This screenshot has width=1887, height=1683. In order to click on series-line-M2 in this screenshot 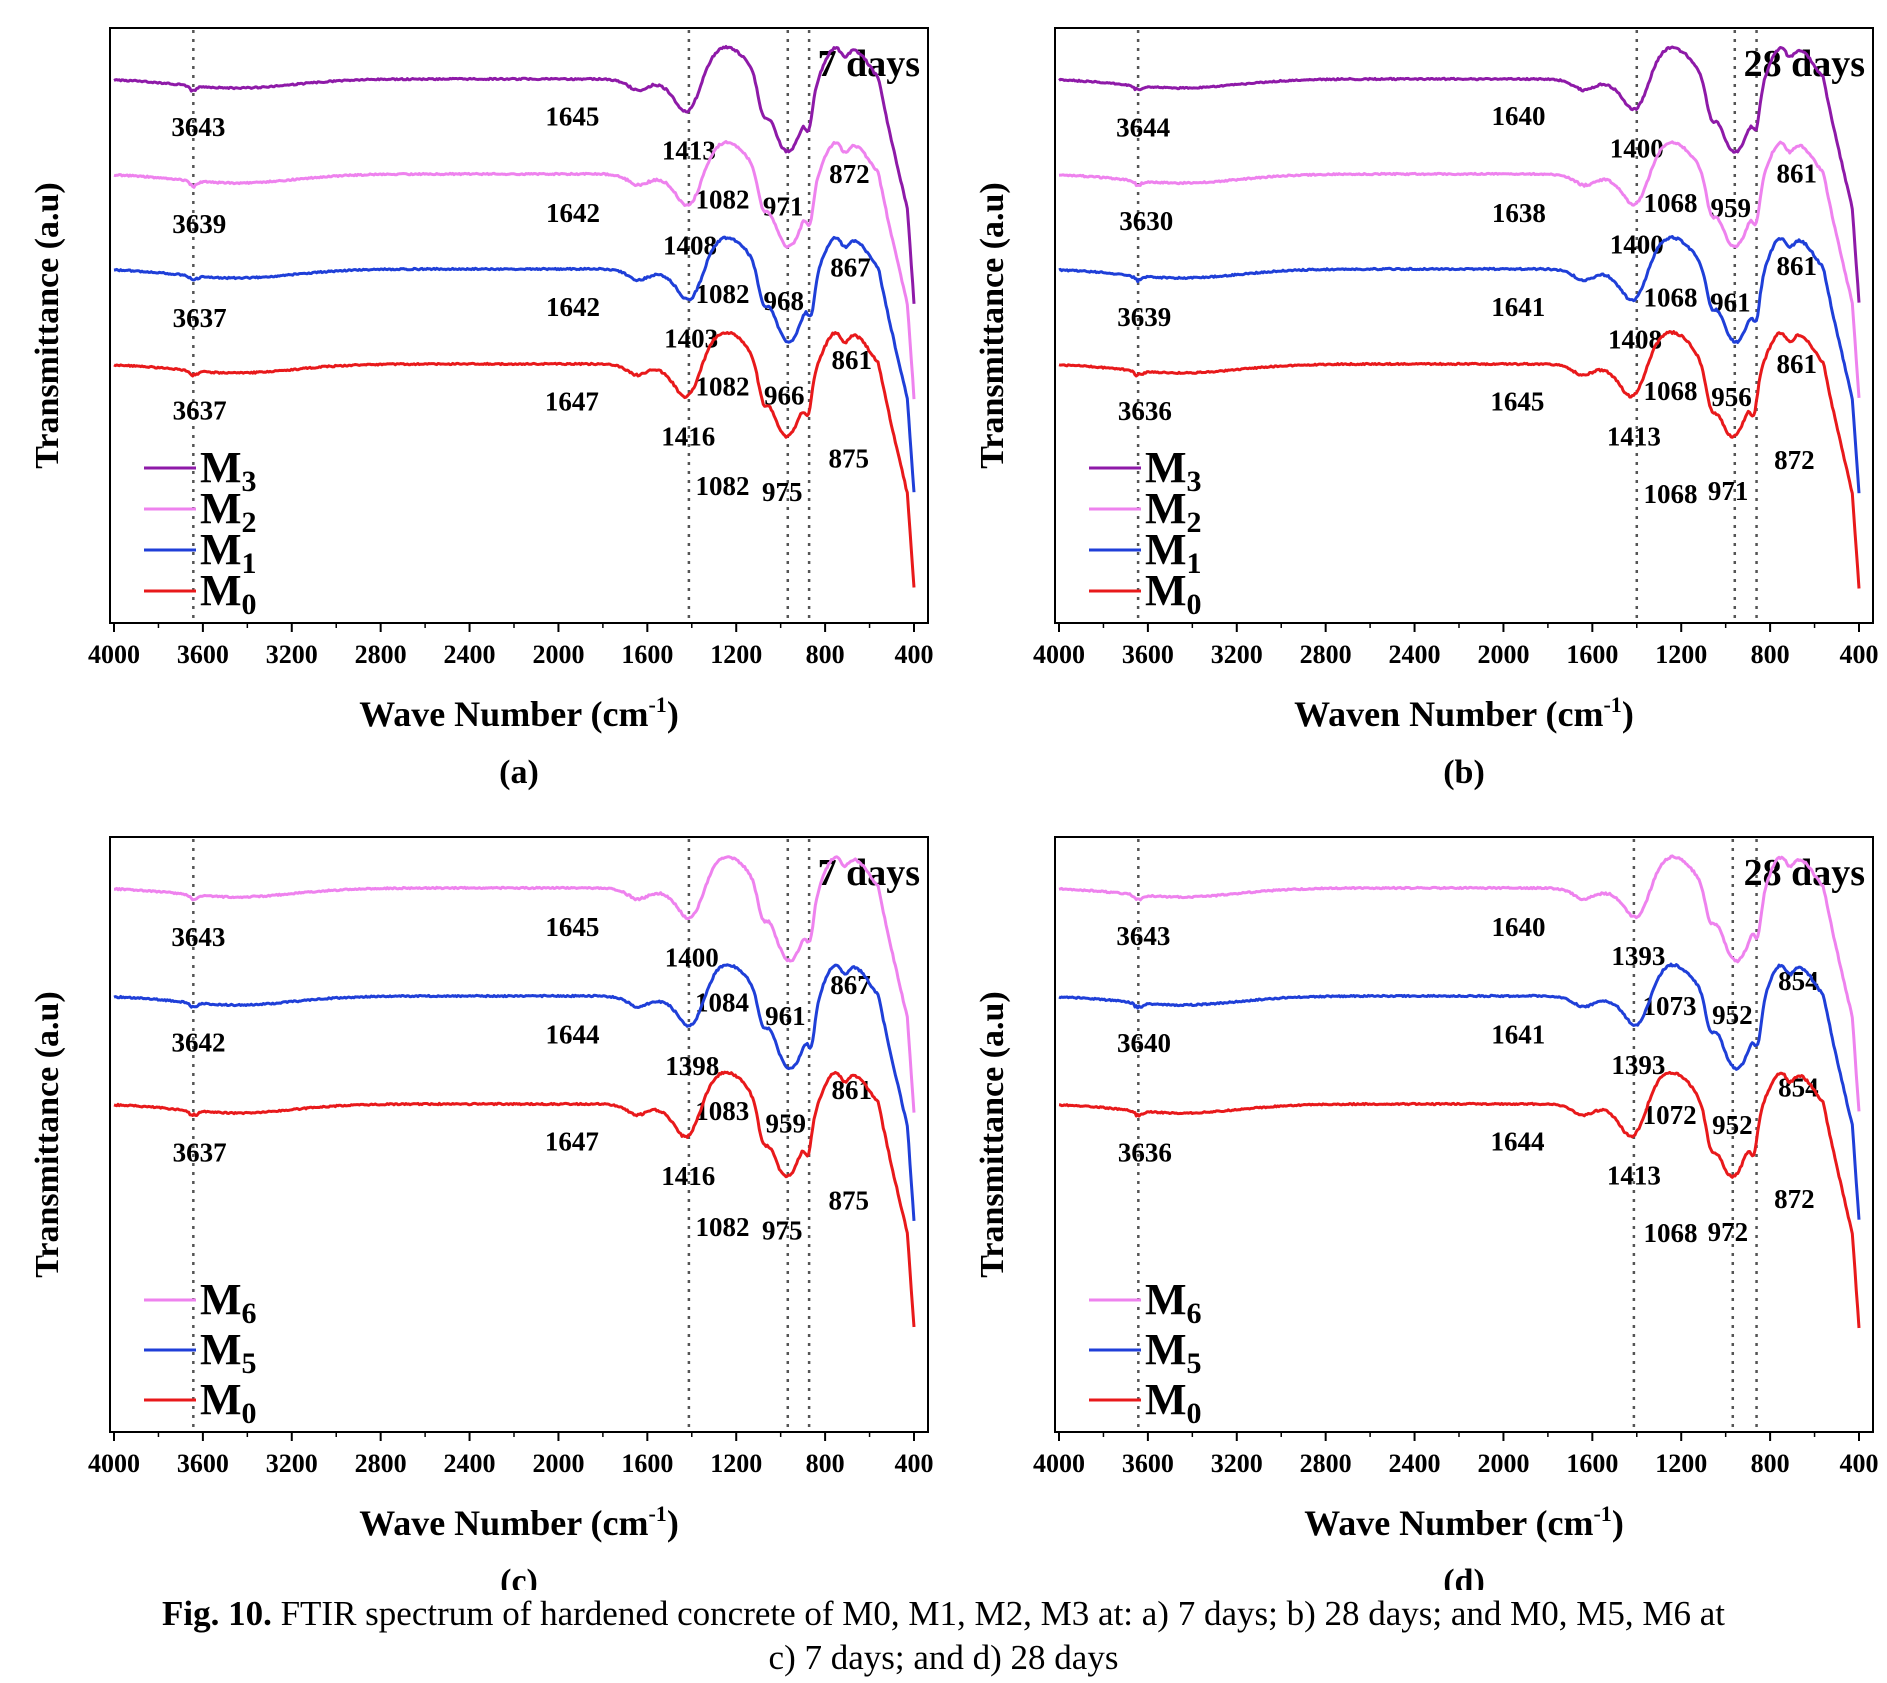, I will do `click(1459, 269)`.